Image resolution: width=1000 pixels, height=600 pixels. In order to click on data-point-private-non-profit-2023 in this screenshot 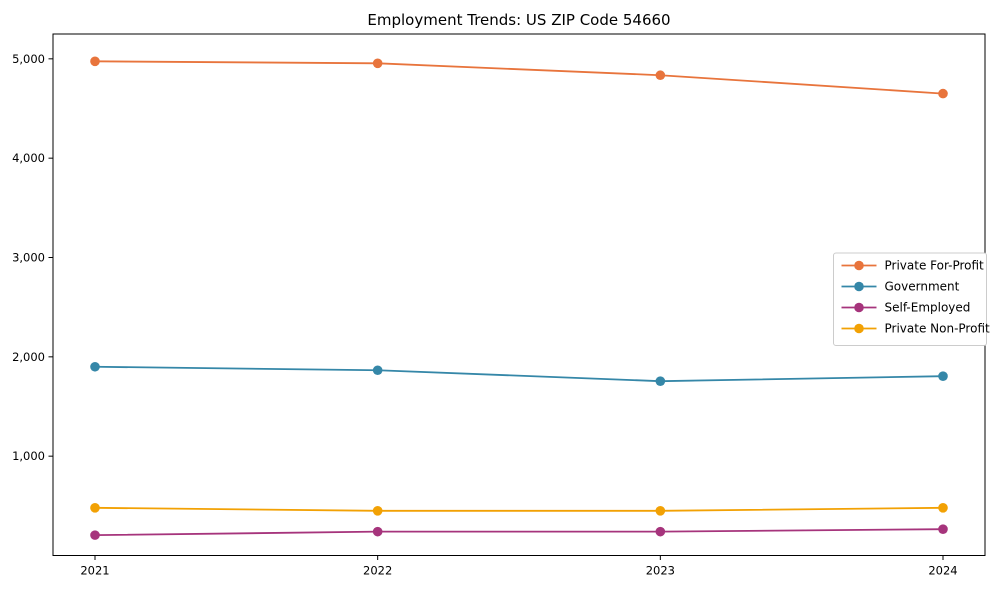, I will do `click(660, 511)`.